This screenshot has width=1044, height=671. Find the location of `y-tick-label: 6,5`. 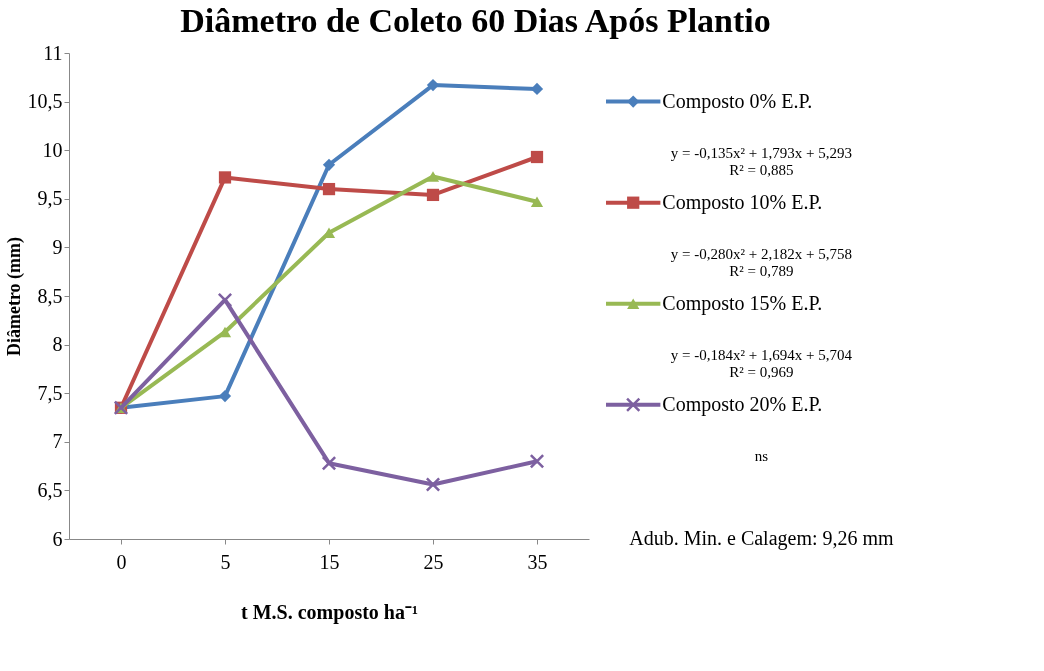

y-tick-label: 6,5 is located at coordinates (50, 489).